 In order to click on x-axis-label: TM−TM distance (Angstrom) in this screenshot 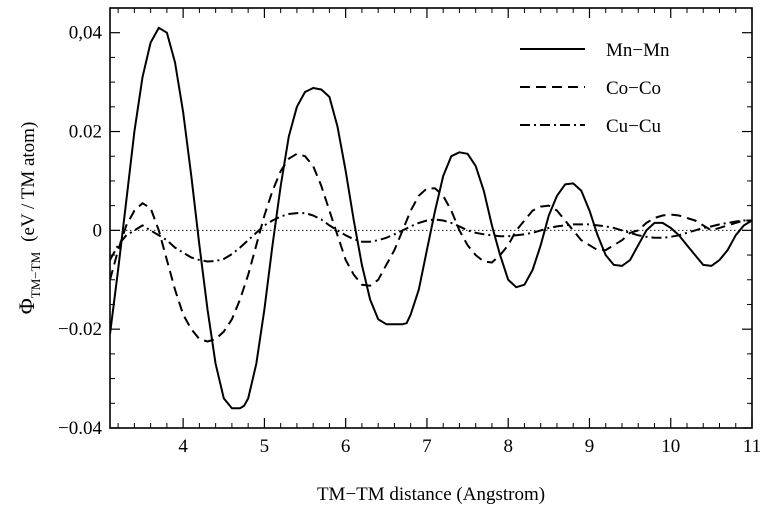, I will do `click(431, 494)`.